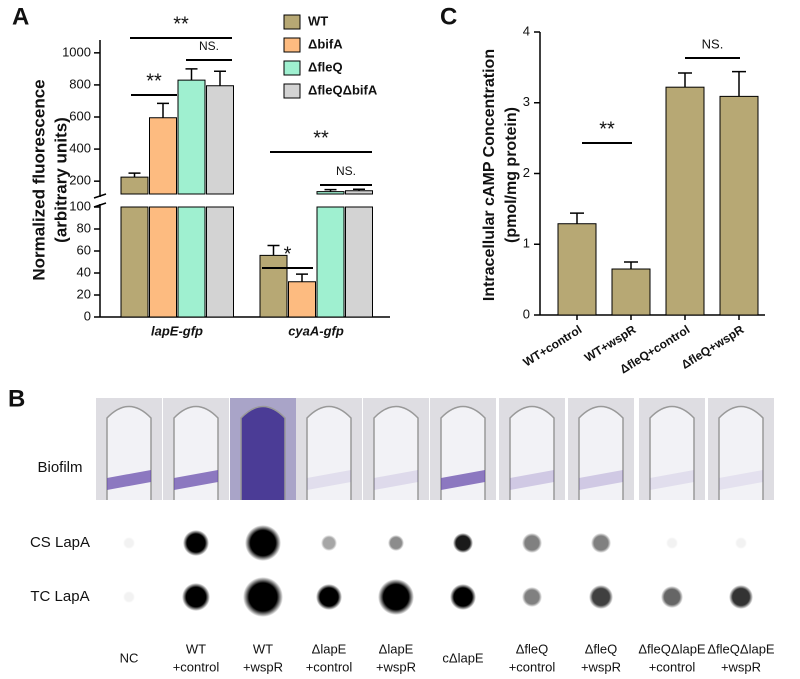 The image size is (800, 679). What do you see at coordinates (80, 83) in the screenshot?
I see `y-tick-label: 800` at bounding box center [80, 83].